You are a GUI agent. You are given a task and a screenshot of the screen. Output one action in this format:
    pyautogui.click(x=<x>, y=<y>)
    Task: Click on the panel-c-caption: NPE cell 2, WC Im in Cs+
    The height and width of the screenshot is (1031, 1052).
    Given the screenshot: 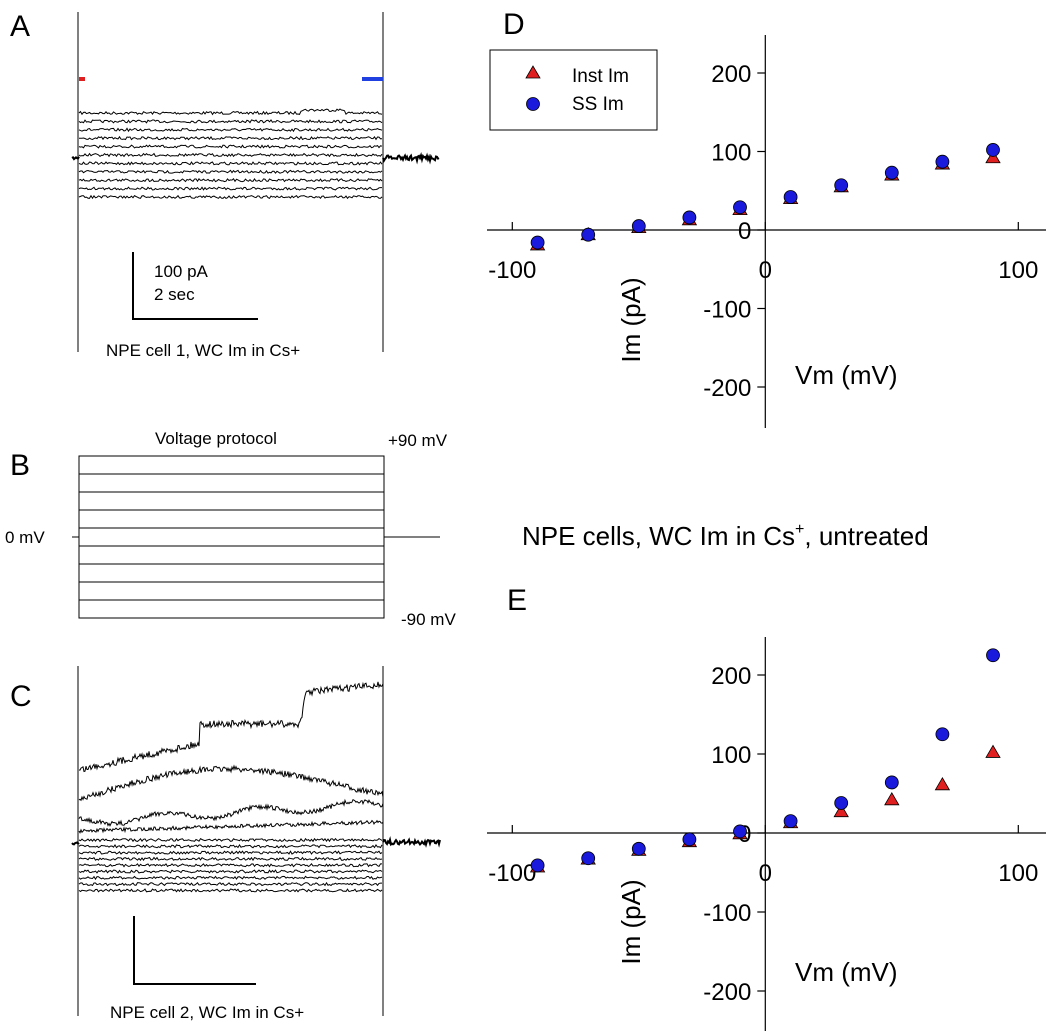 What is the action you would take?
    pyautogui.click(x=207, y=1012)
    